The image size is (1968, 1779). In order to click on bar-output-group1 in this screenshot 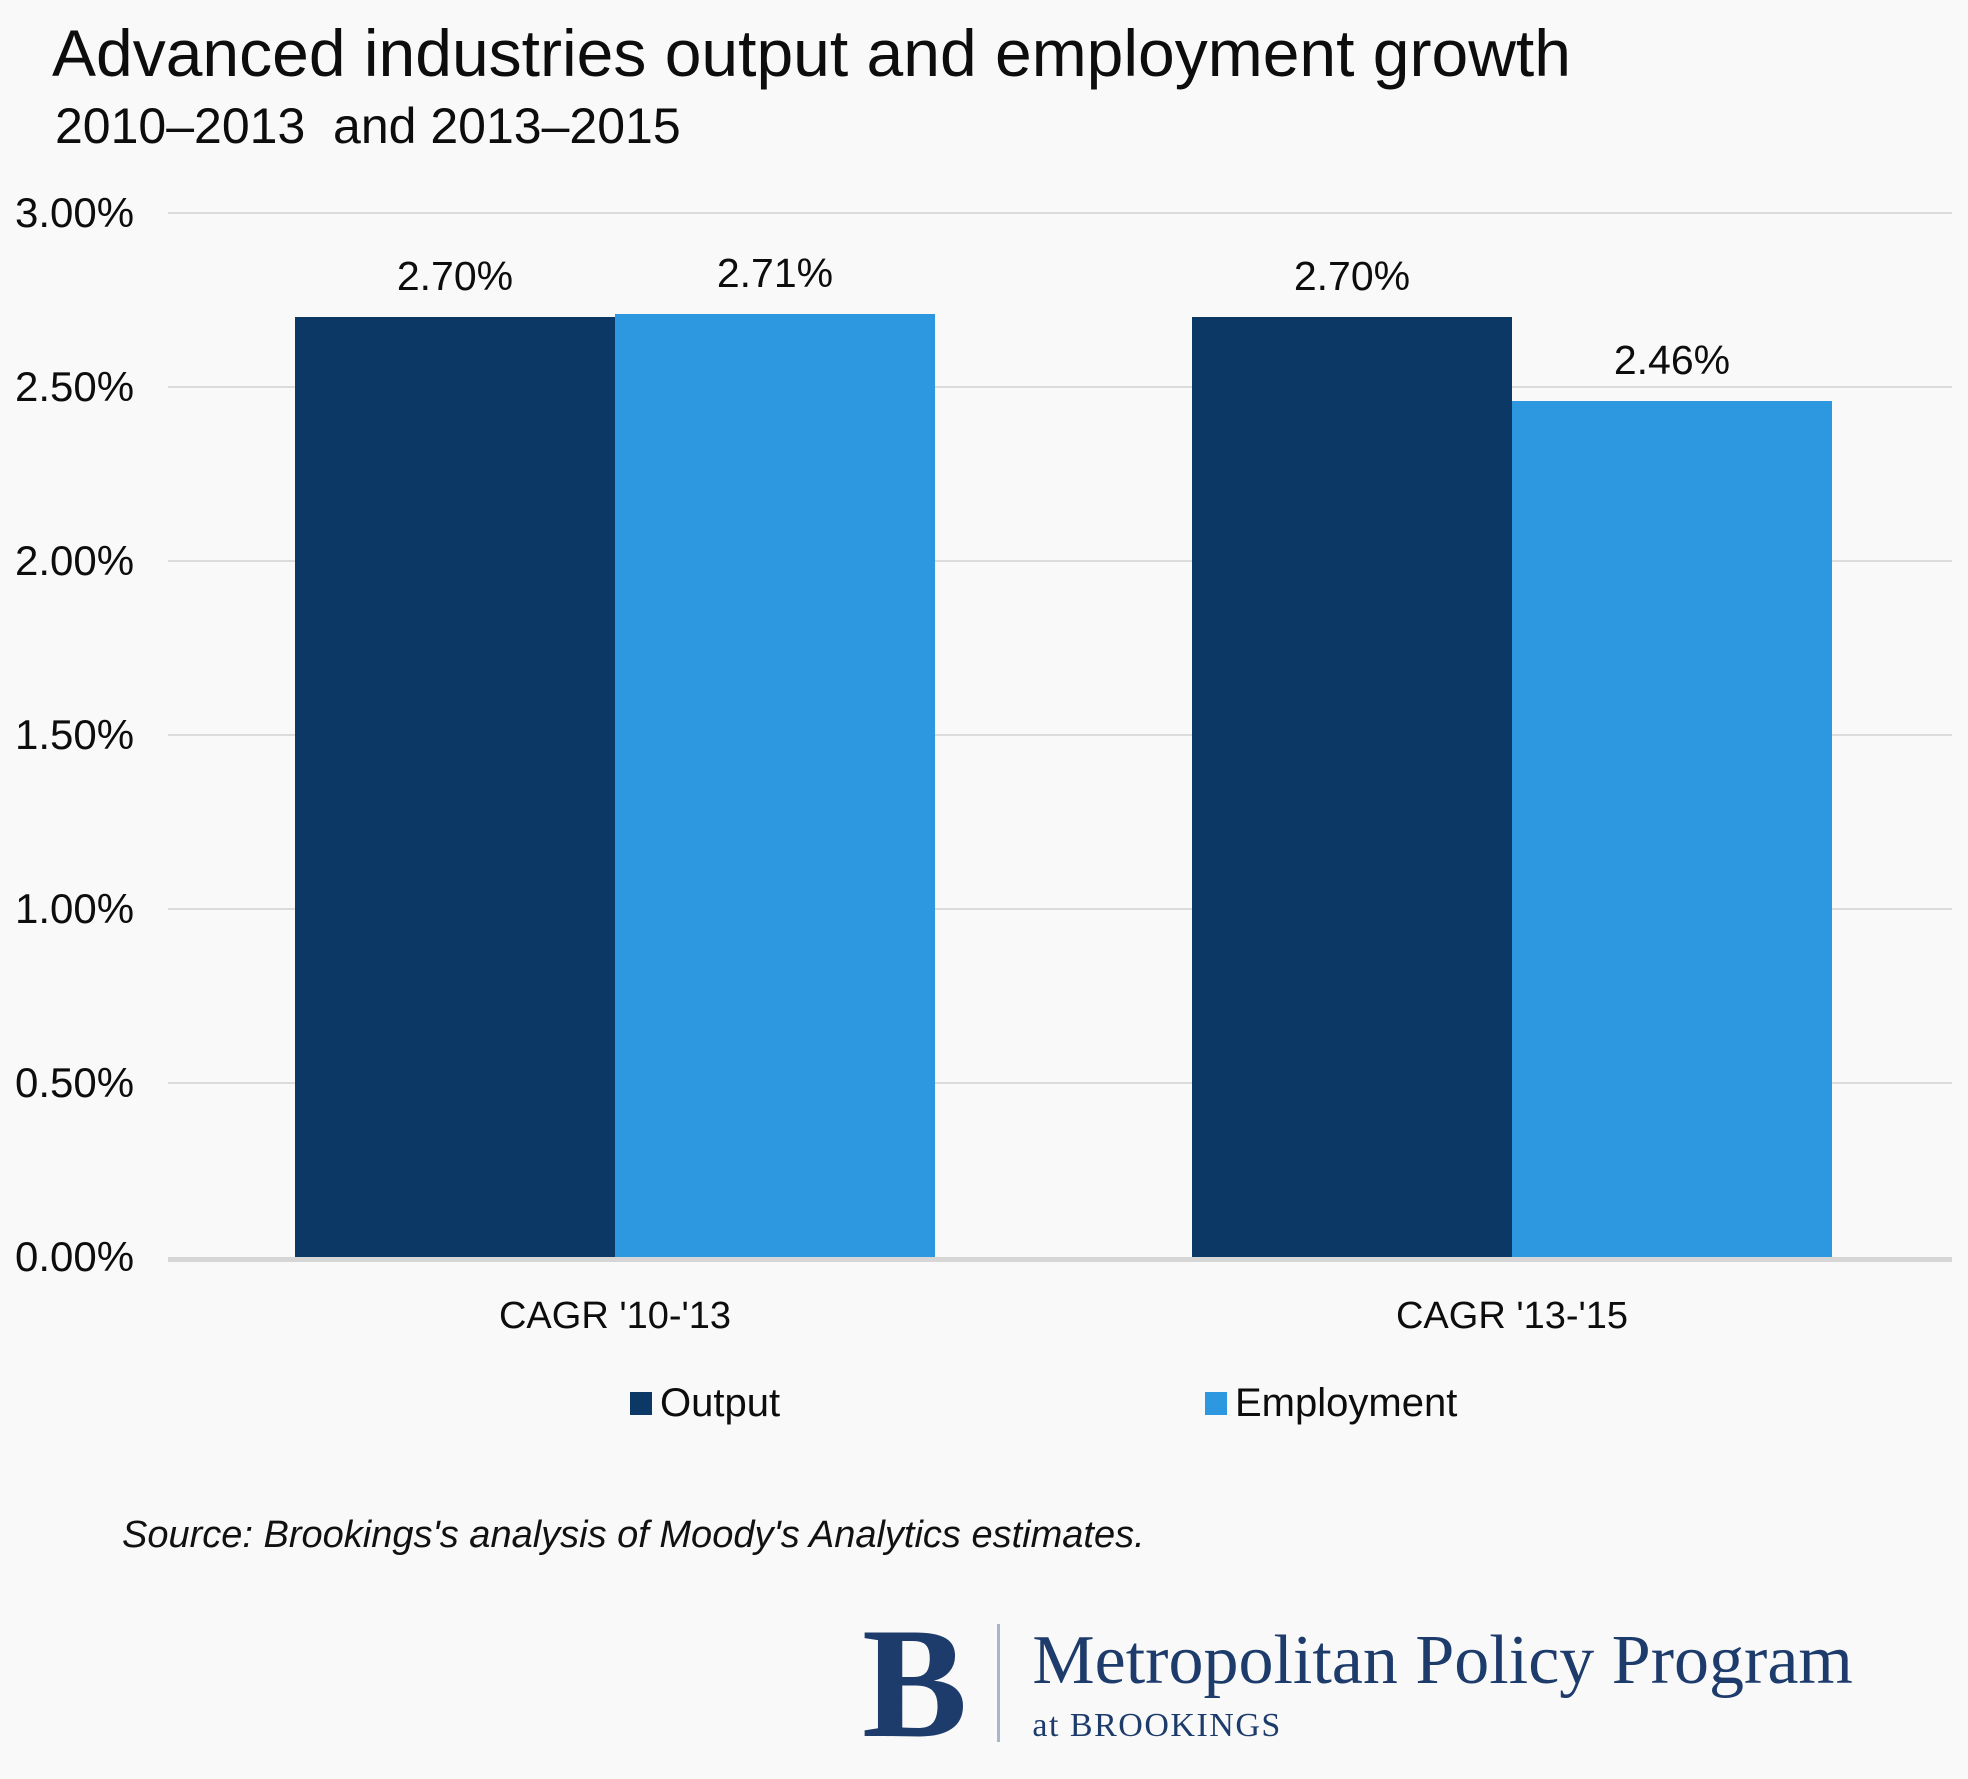, I will do `click(455, 787)`.